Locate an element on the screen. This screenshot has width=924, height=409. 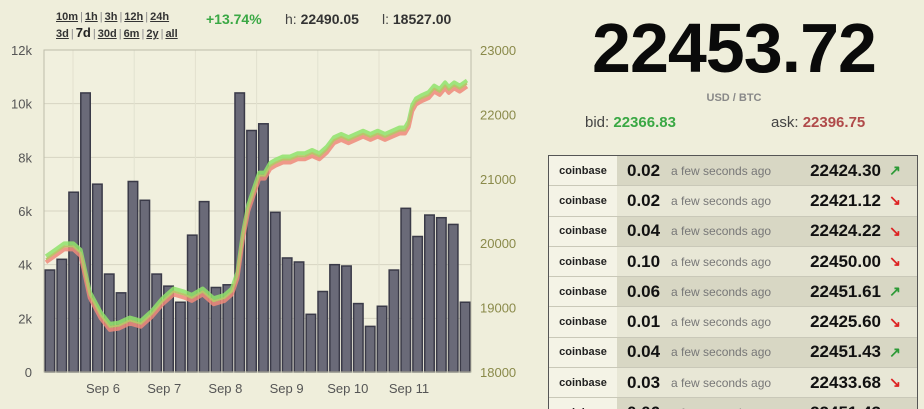
trade-price: 22424.22 is located at coordinates (845, 231).